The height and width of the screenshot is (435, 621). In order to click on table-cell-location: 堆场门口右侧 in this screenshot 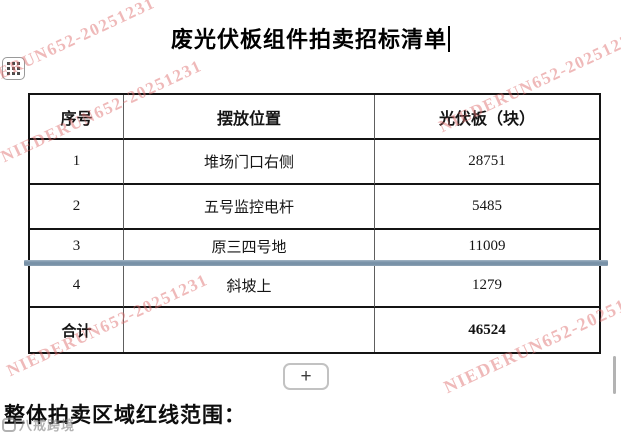, I will do `click(249, 162)`.